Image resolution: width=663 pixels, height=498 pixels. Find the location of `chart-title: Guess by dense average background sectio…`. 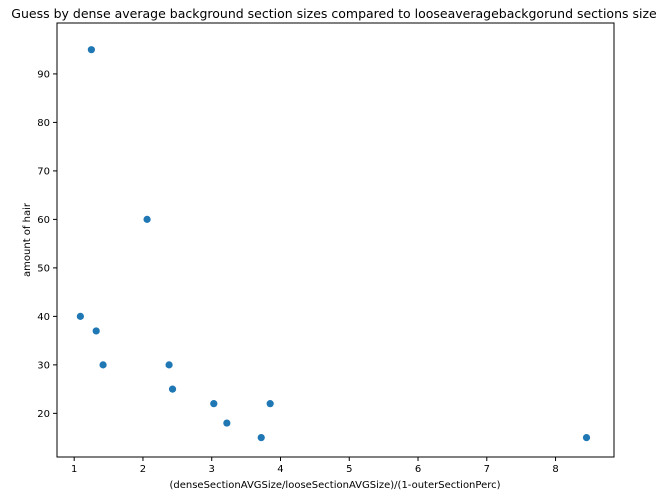

chart-title: Guess by dense average background sectio… is located at coordinates (334, 13).